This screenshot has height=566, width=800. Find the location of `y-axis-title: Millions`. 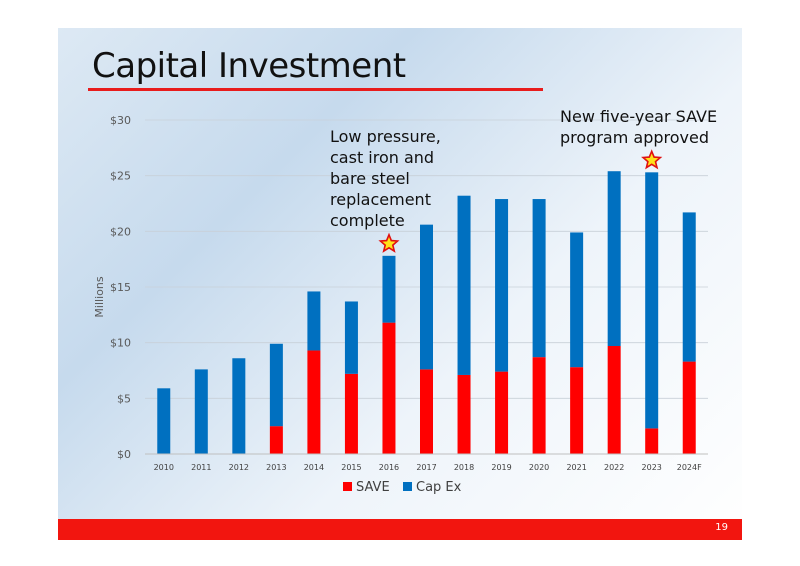

y-axis-title: Millions is located at coordinates (99, 296).